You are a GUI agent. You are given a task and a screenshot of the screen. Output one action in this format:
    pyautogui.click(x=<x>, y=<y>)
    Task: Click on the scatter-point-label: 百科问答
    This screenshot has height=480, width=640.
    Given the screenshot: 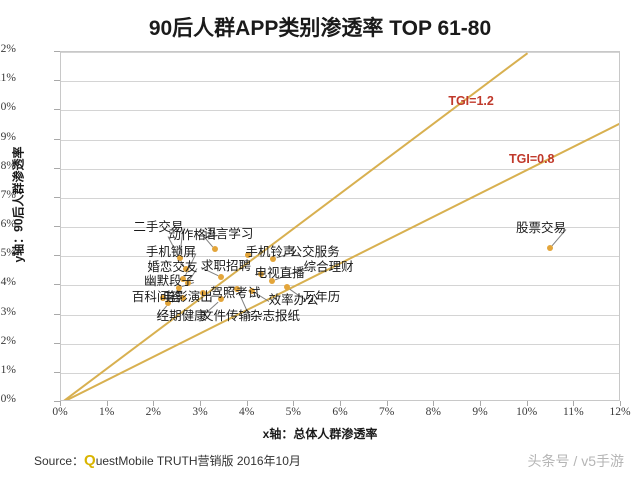 What is the action you would take?
    pyautogui.click(x=156, y=296)
    